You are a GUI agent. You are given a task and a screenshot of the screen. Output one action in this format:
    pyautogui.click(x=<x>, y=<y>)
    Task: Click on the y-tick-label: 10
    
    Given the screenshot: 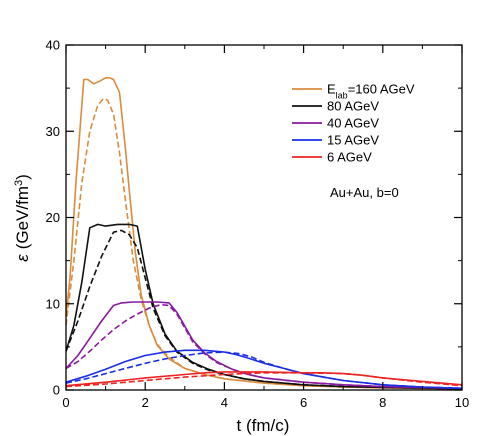 What is the action you would take?
    pyautogui.click(x=53, y=303)
    